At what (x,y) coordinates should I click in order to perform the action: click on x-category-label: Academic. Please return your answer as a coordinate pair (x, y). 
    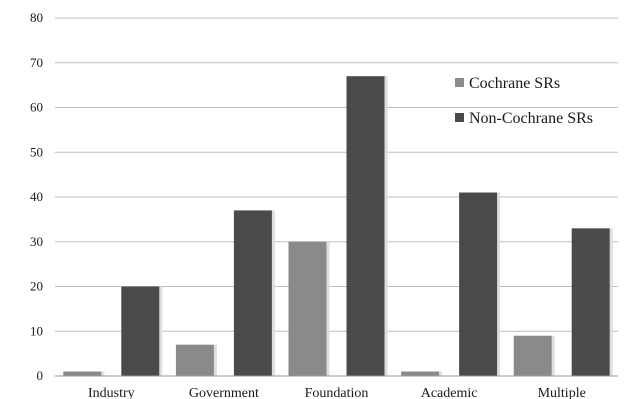
    Looking at the image, I should click on (449, 392).